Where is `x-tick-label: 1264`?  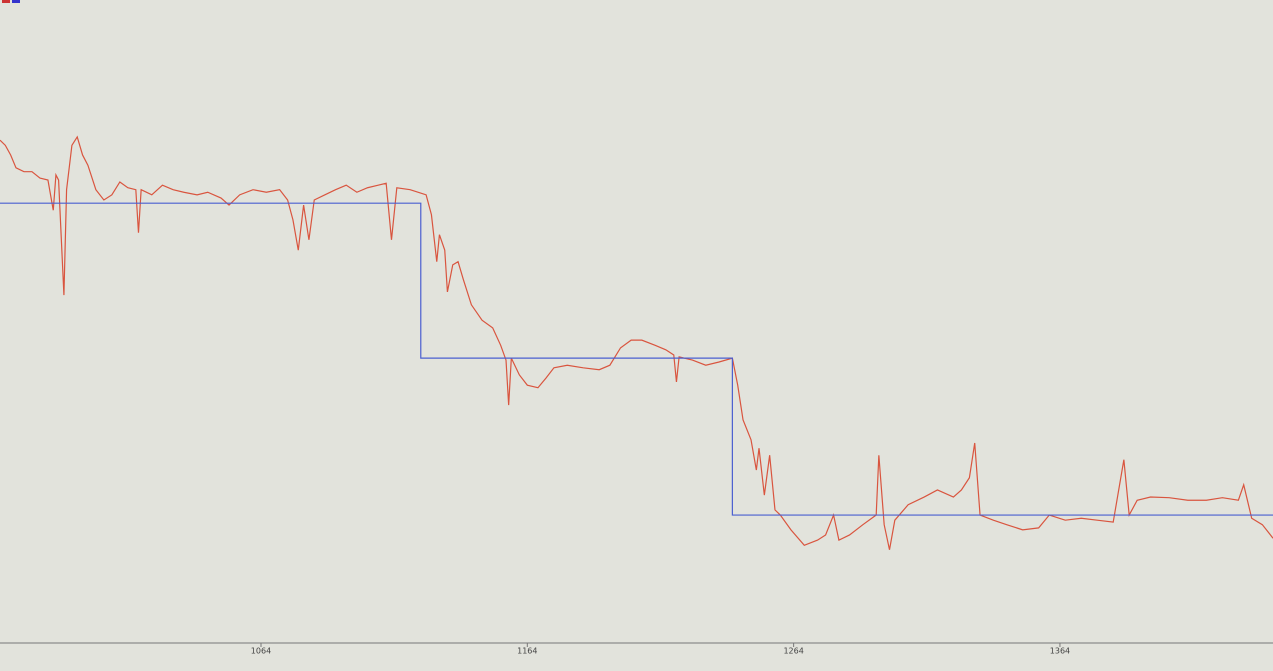
x-tick-label: 1264 is located at coordinates (793, 651).